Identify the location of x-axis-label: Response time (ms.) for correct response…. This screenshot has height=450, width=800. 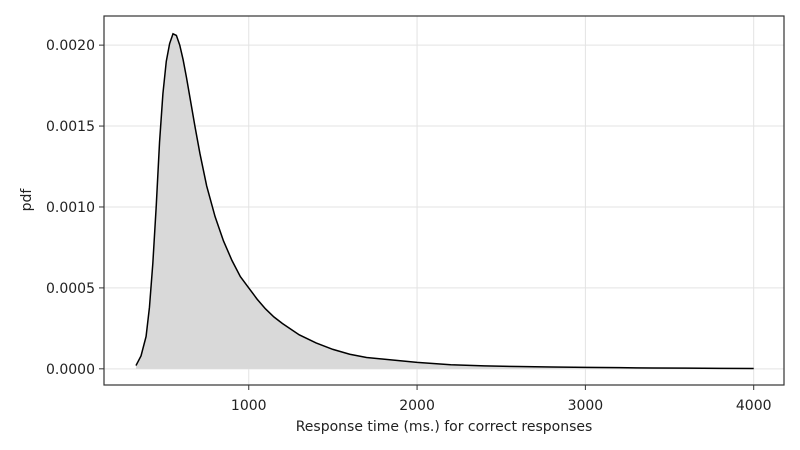
(444, 427).